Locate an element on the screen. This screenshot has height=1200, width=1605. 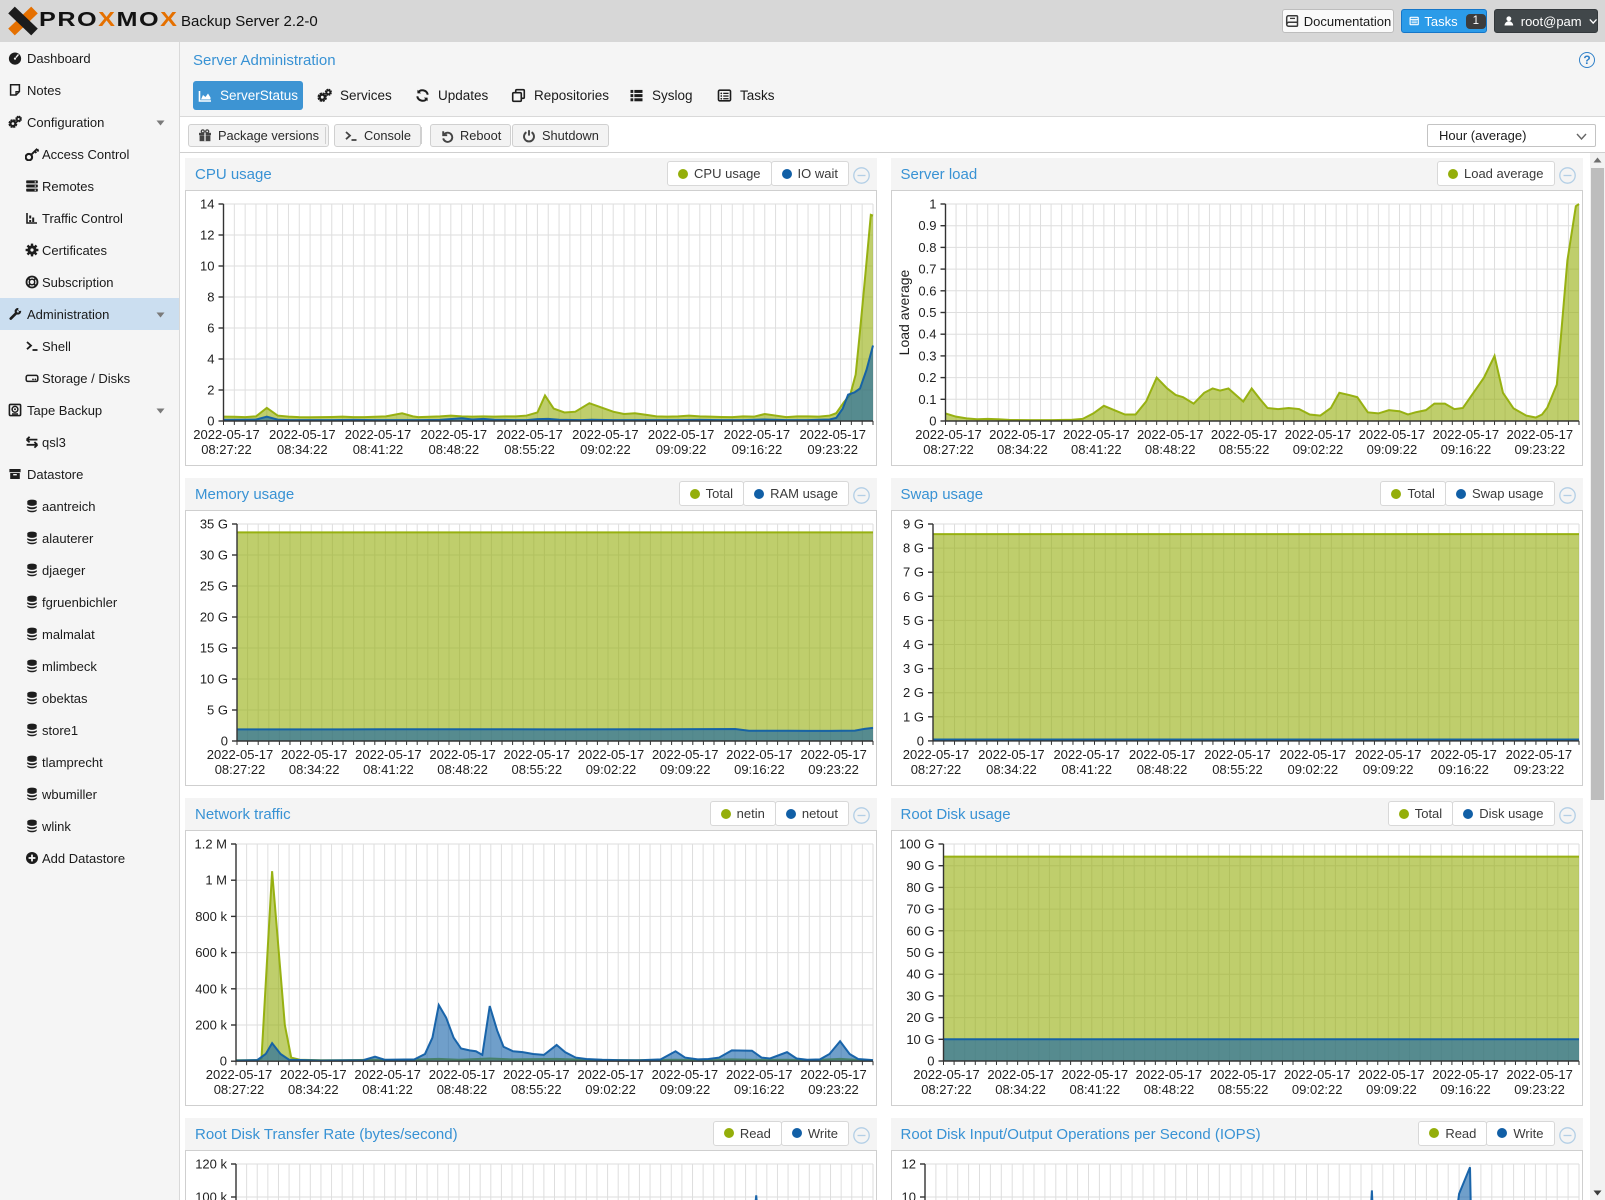
svg-text: 120 k is located at coordinates (211, 1163).